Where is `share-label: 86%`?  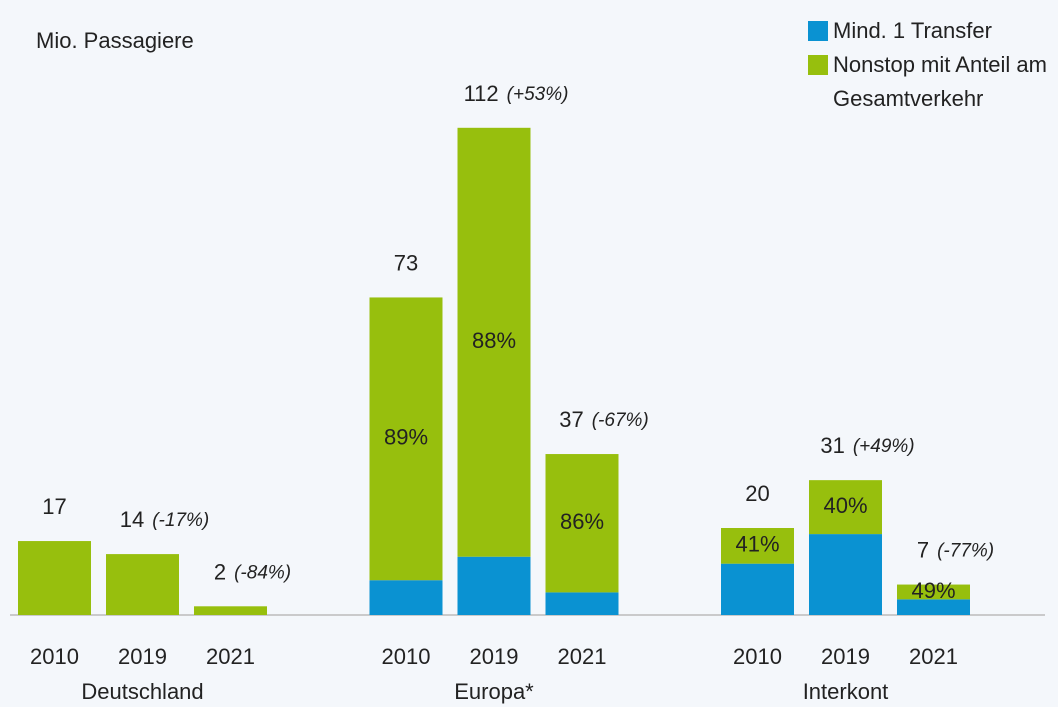 share-label: 86% is located at coordinates (582, 521).